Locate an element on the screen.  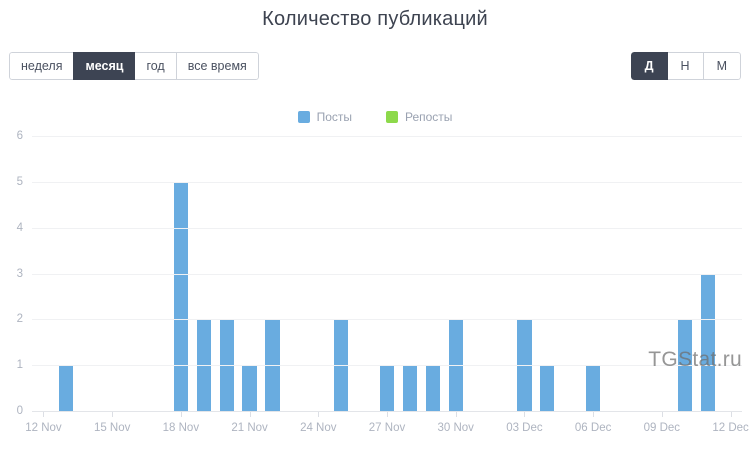
gridline-4: 4 is located at coordinates (379, 228).